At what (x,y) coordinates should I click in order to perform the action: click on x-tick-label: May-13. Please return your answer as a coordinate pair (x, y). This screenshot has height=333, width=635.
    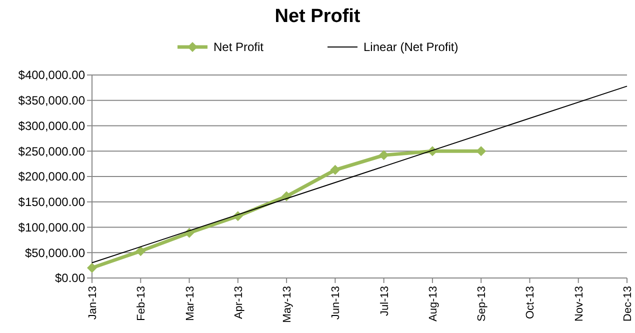
    Looking at the image, I should click on (288, 304).